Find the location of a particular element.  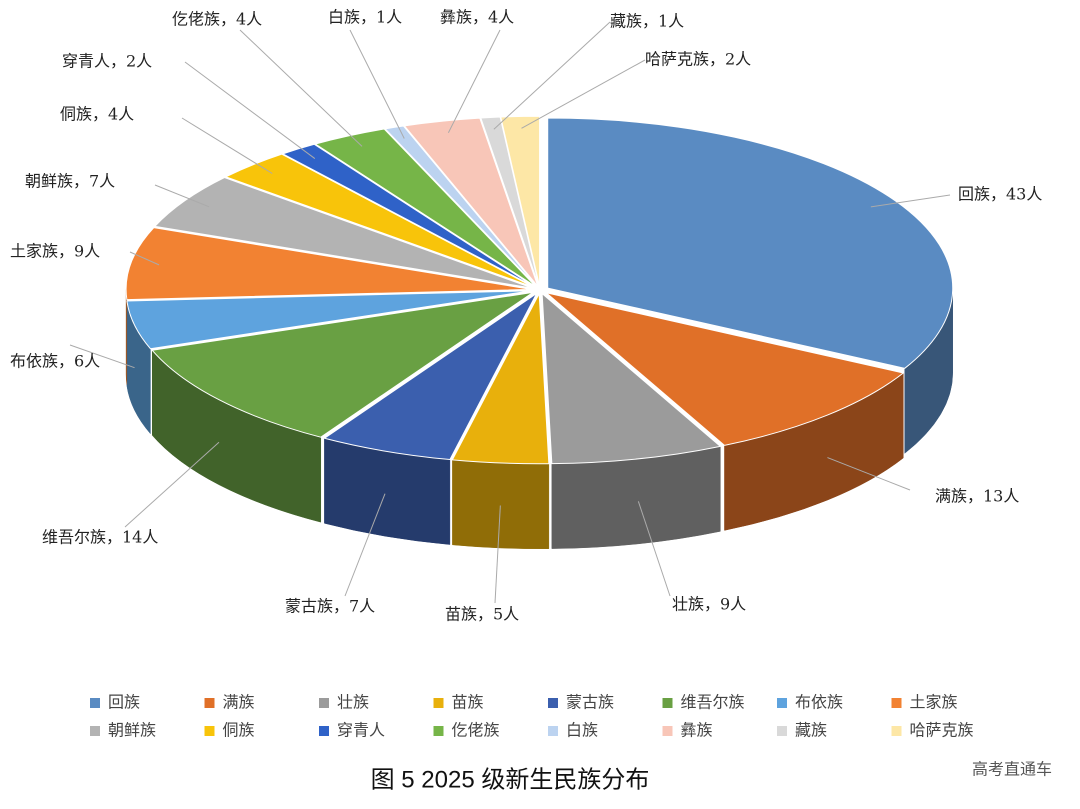

data-label: 壮族，9人 is located at coordinates (709, 604).